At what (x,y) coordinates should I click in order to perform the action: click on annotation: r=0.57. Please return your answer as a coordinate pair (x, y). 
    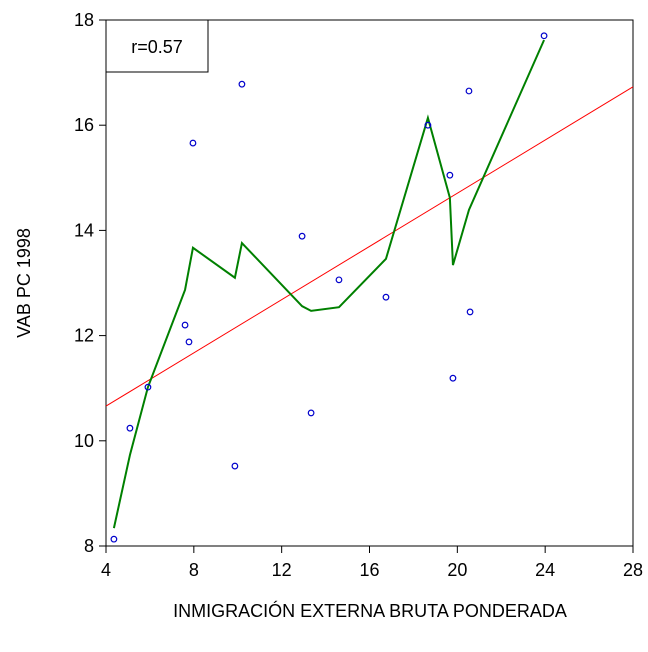
    Looking at the image, I should click on (157, 47).